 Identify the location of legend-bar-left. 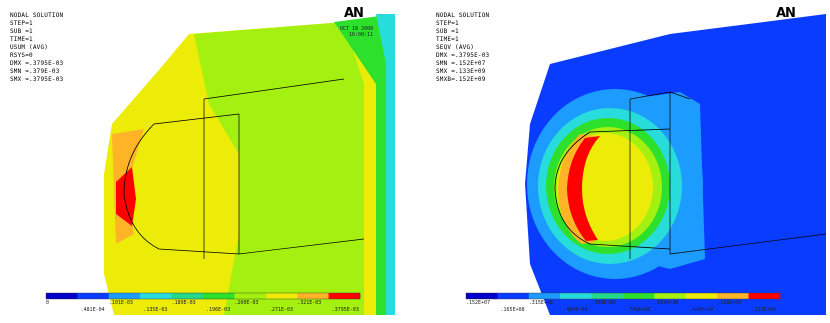
(203, 296).